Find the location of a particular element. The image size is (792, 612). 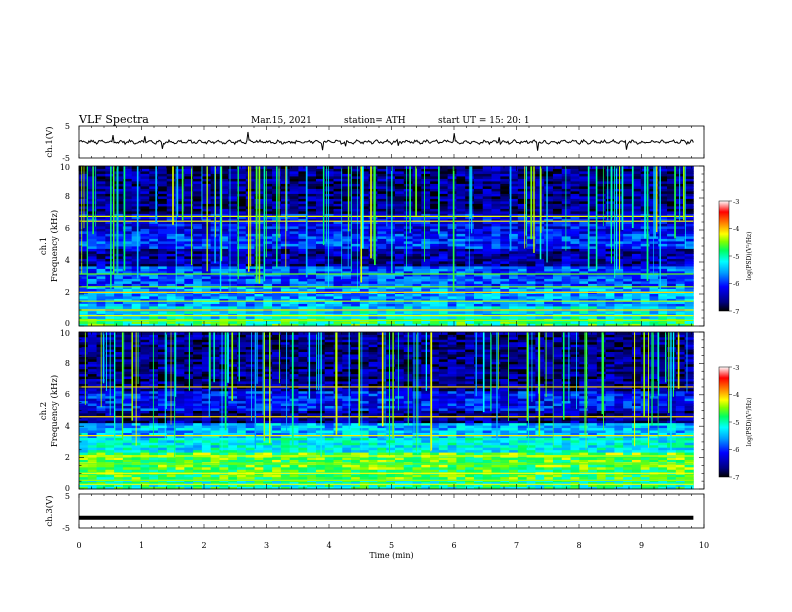

ch1-colorbar-tick-6: -6 is located at coordinates (736, 284).